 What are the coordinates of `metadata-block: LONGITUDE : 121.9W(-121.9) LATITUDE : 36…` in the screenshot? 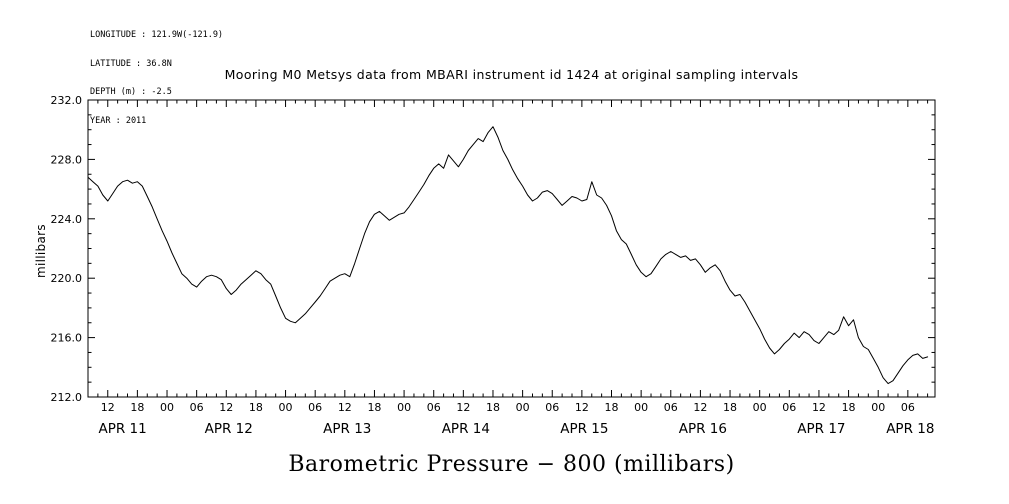 It's located at (156, 78).